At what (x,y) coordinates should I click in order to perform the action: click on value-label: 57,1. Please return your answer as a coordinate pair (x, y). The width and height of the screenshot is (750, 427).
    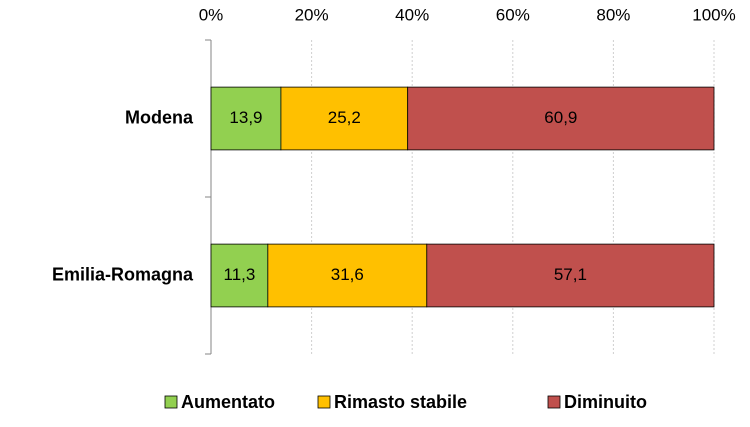
    Looking at the image, I should click on (570, 274).